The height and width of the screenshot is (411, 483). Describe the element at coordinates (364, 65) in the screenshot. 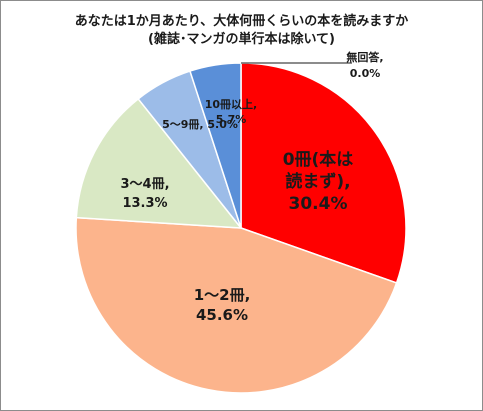

I see `slice-label: 無回答, 0.0%` at that location.